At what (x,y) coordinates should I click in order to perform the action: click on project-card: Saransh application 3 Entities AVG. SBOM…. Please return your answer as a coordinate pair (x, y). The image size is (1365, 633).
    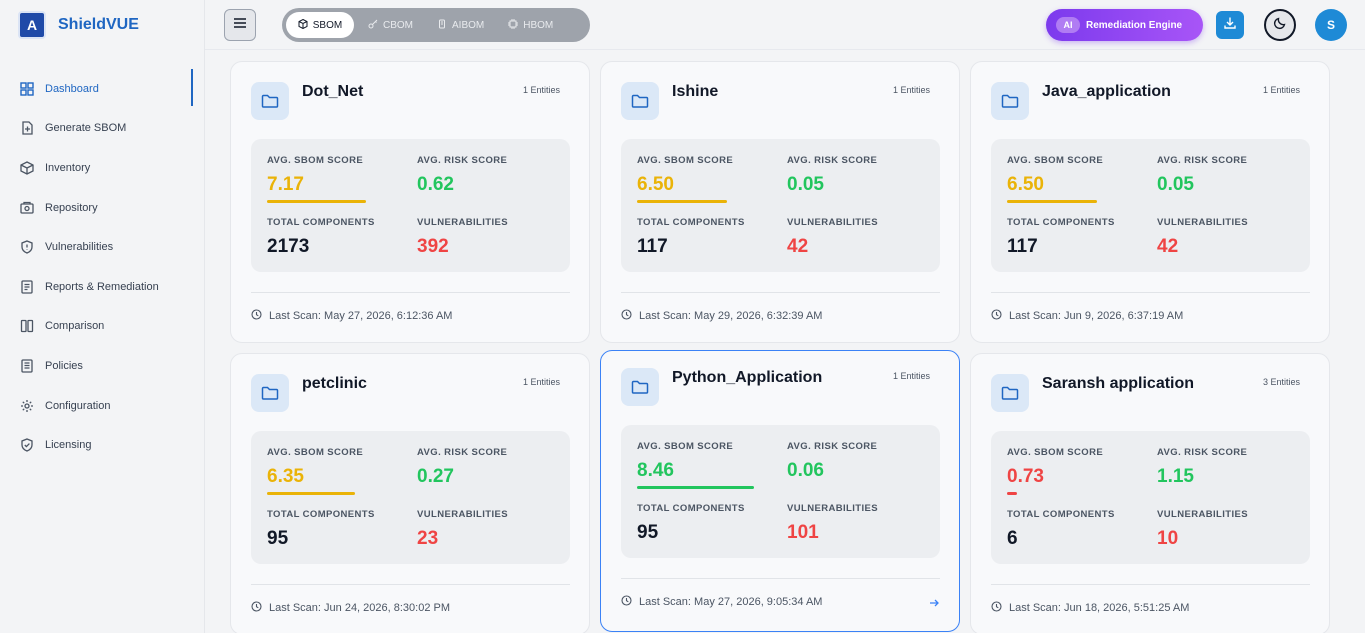
    Looking at the image, I should click on (1150, 493).